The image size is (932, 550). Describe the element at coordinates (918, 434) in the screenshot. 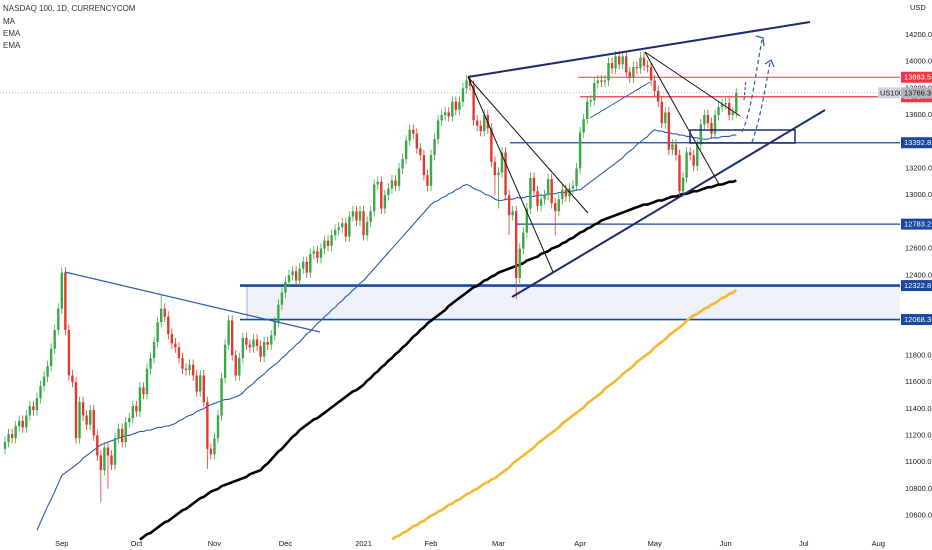

I see `y-tick-label: 11200.0` at that location.